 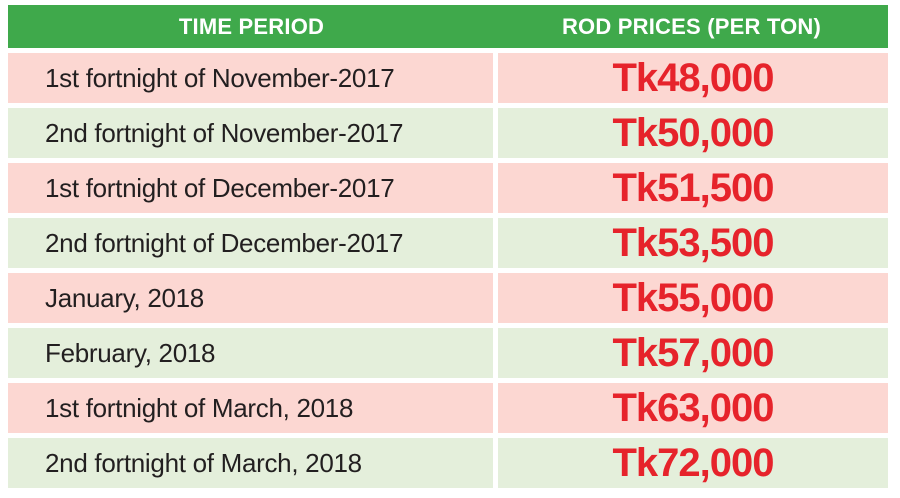 I want to click on table-row: 2nd fortnight of November-2017 Tk50,000, so click(x=448, y=133).